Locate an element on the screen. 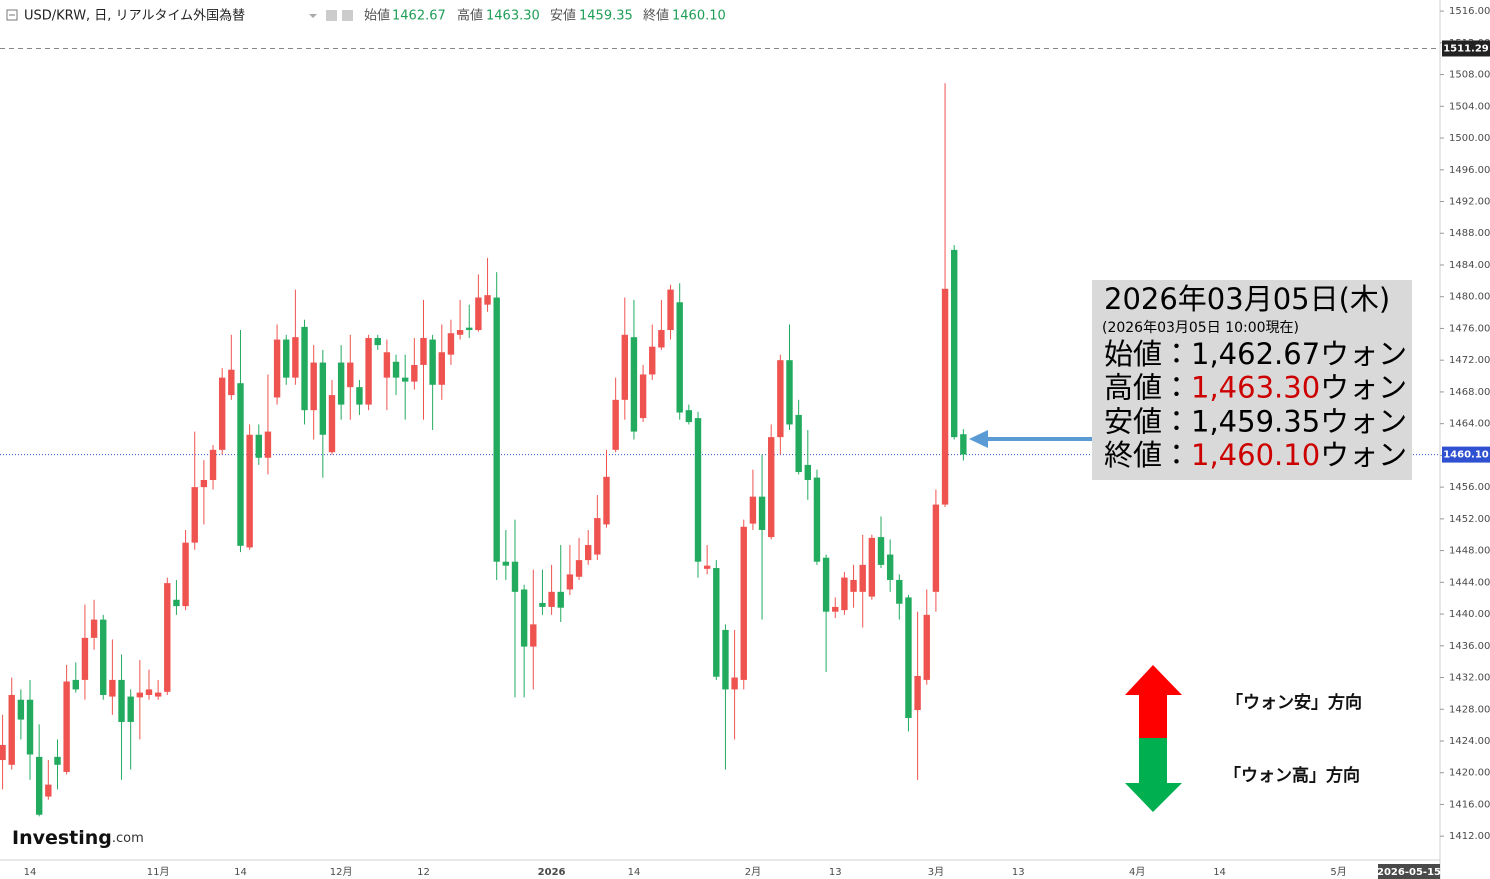  visibility-icon is located at coordinates (347, 15).